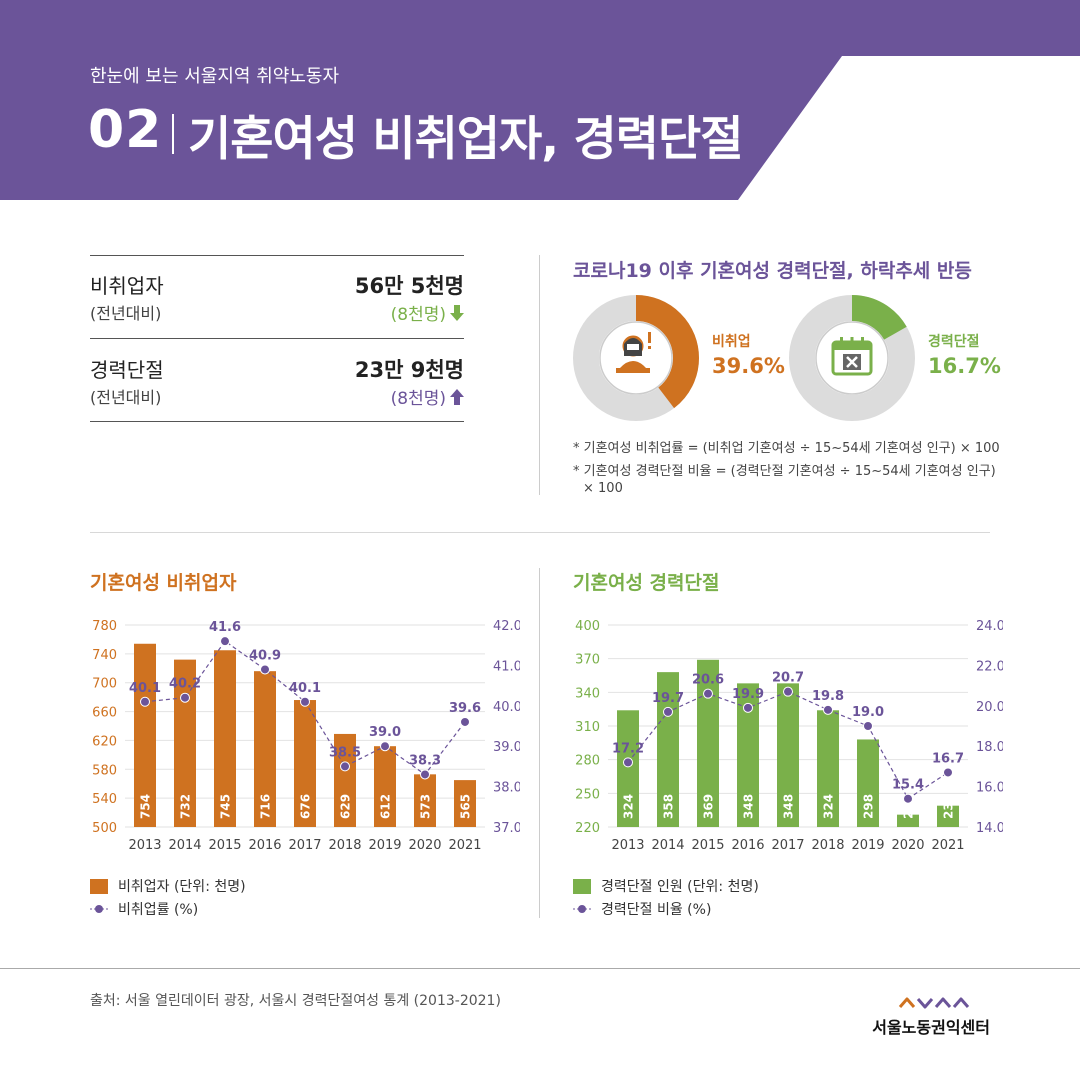  What do you see at coordinates (465, 139) in the screenshot?
I see `page-title: 기혼여성 비취업자, 경력단절` at bounding box center [465, 139].